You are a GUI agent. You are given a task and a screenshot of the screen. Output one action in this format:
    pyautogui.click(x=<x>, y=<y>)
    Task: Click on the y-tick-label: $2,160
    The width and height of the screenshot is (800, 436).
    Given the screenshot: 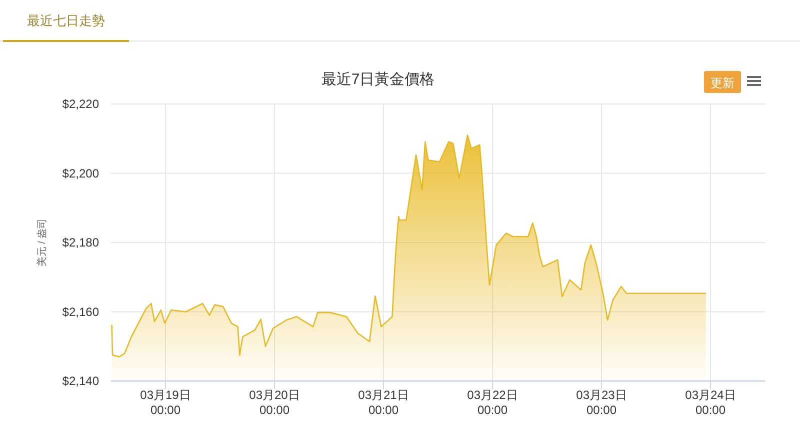 What is the action you would take?
    pyautogui.click(x=81, y=311)
    